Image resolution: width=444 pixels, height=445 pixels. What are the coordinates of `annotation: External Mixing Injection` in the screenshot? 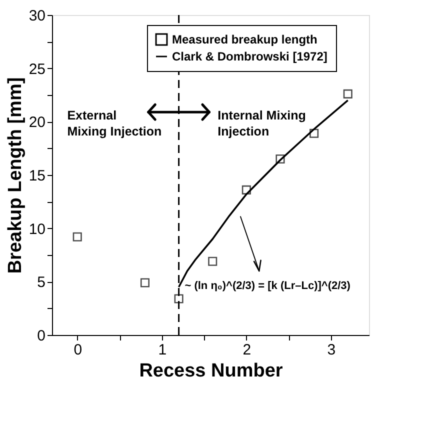 It's located at (114, 123).